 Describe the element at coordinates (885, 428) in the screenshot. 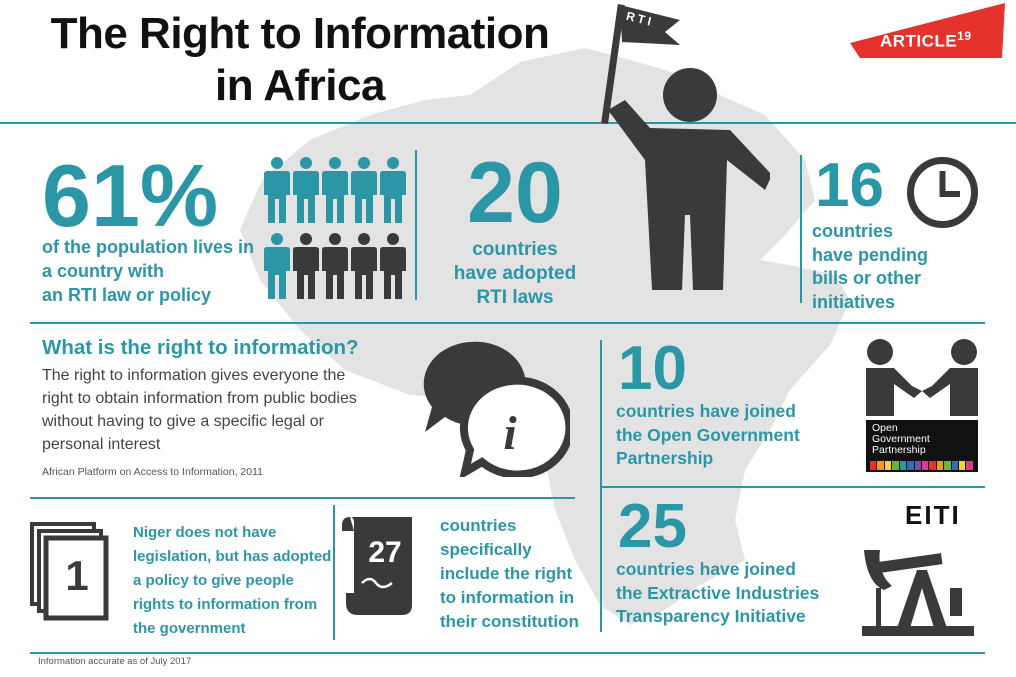

I see `ogp-logo-line1: Open` at that location.